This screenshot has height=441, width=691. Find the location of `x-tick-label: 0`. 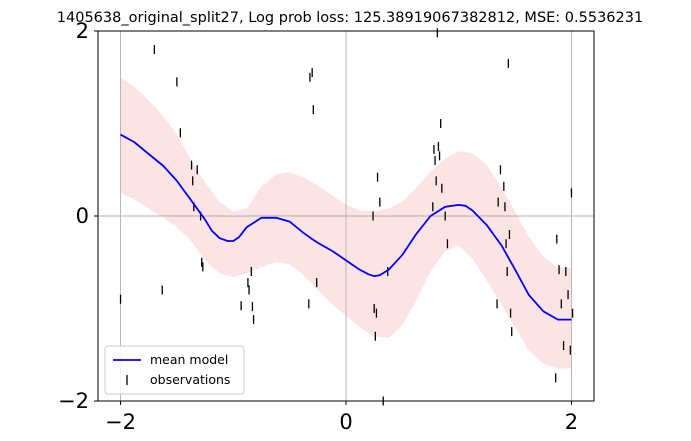

x-tick-label: 0 is located at coordinates (345, 422).